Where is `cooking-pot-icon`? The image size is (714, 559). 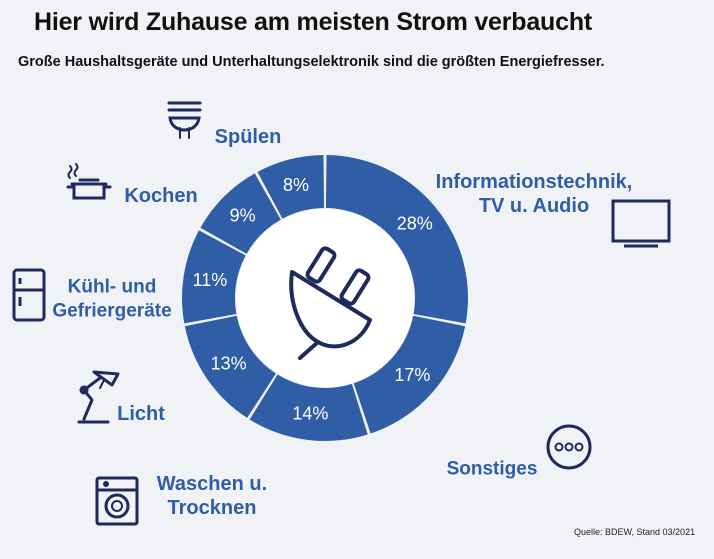 cooking-pot-icon is located at coordinates (89, 181).